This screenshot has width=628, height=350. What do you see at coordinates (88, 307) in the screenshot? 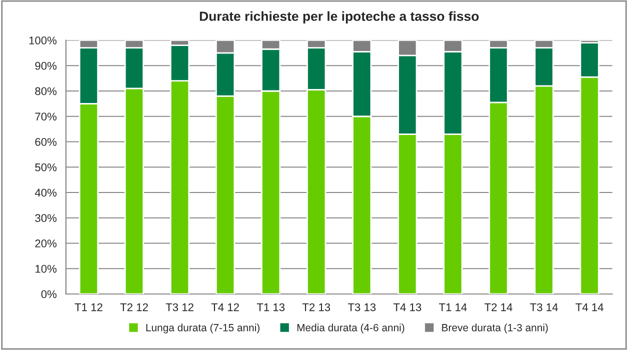
I see `x-tick-label: T1 12` at bounding box center [88, 307].